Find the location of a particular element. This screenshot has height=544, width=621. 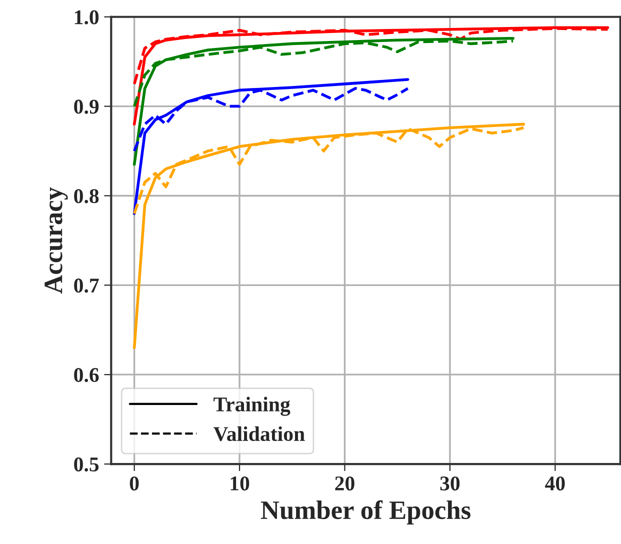

y-tick-label: 1.0 is located at coordinates (86, 17).